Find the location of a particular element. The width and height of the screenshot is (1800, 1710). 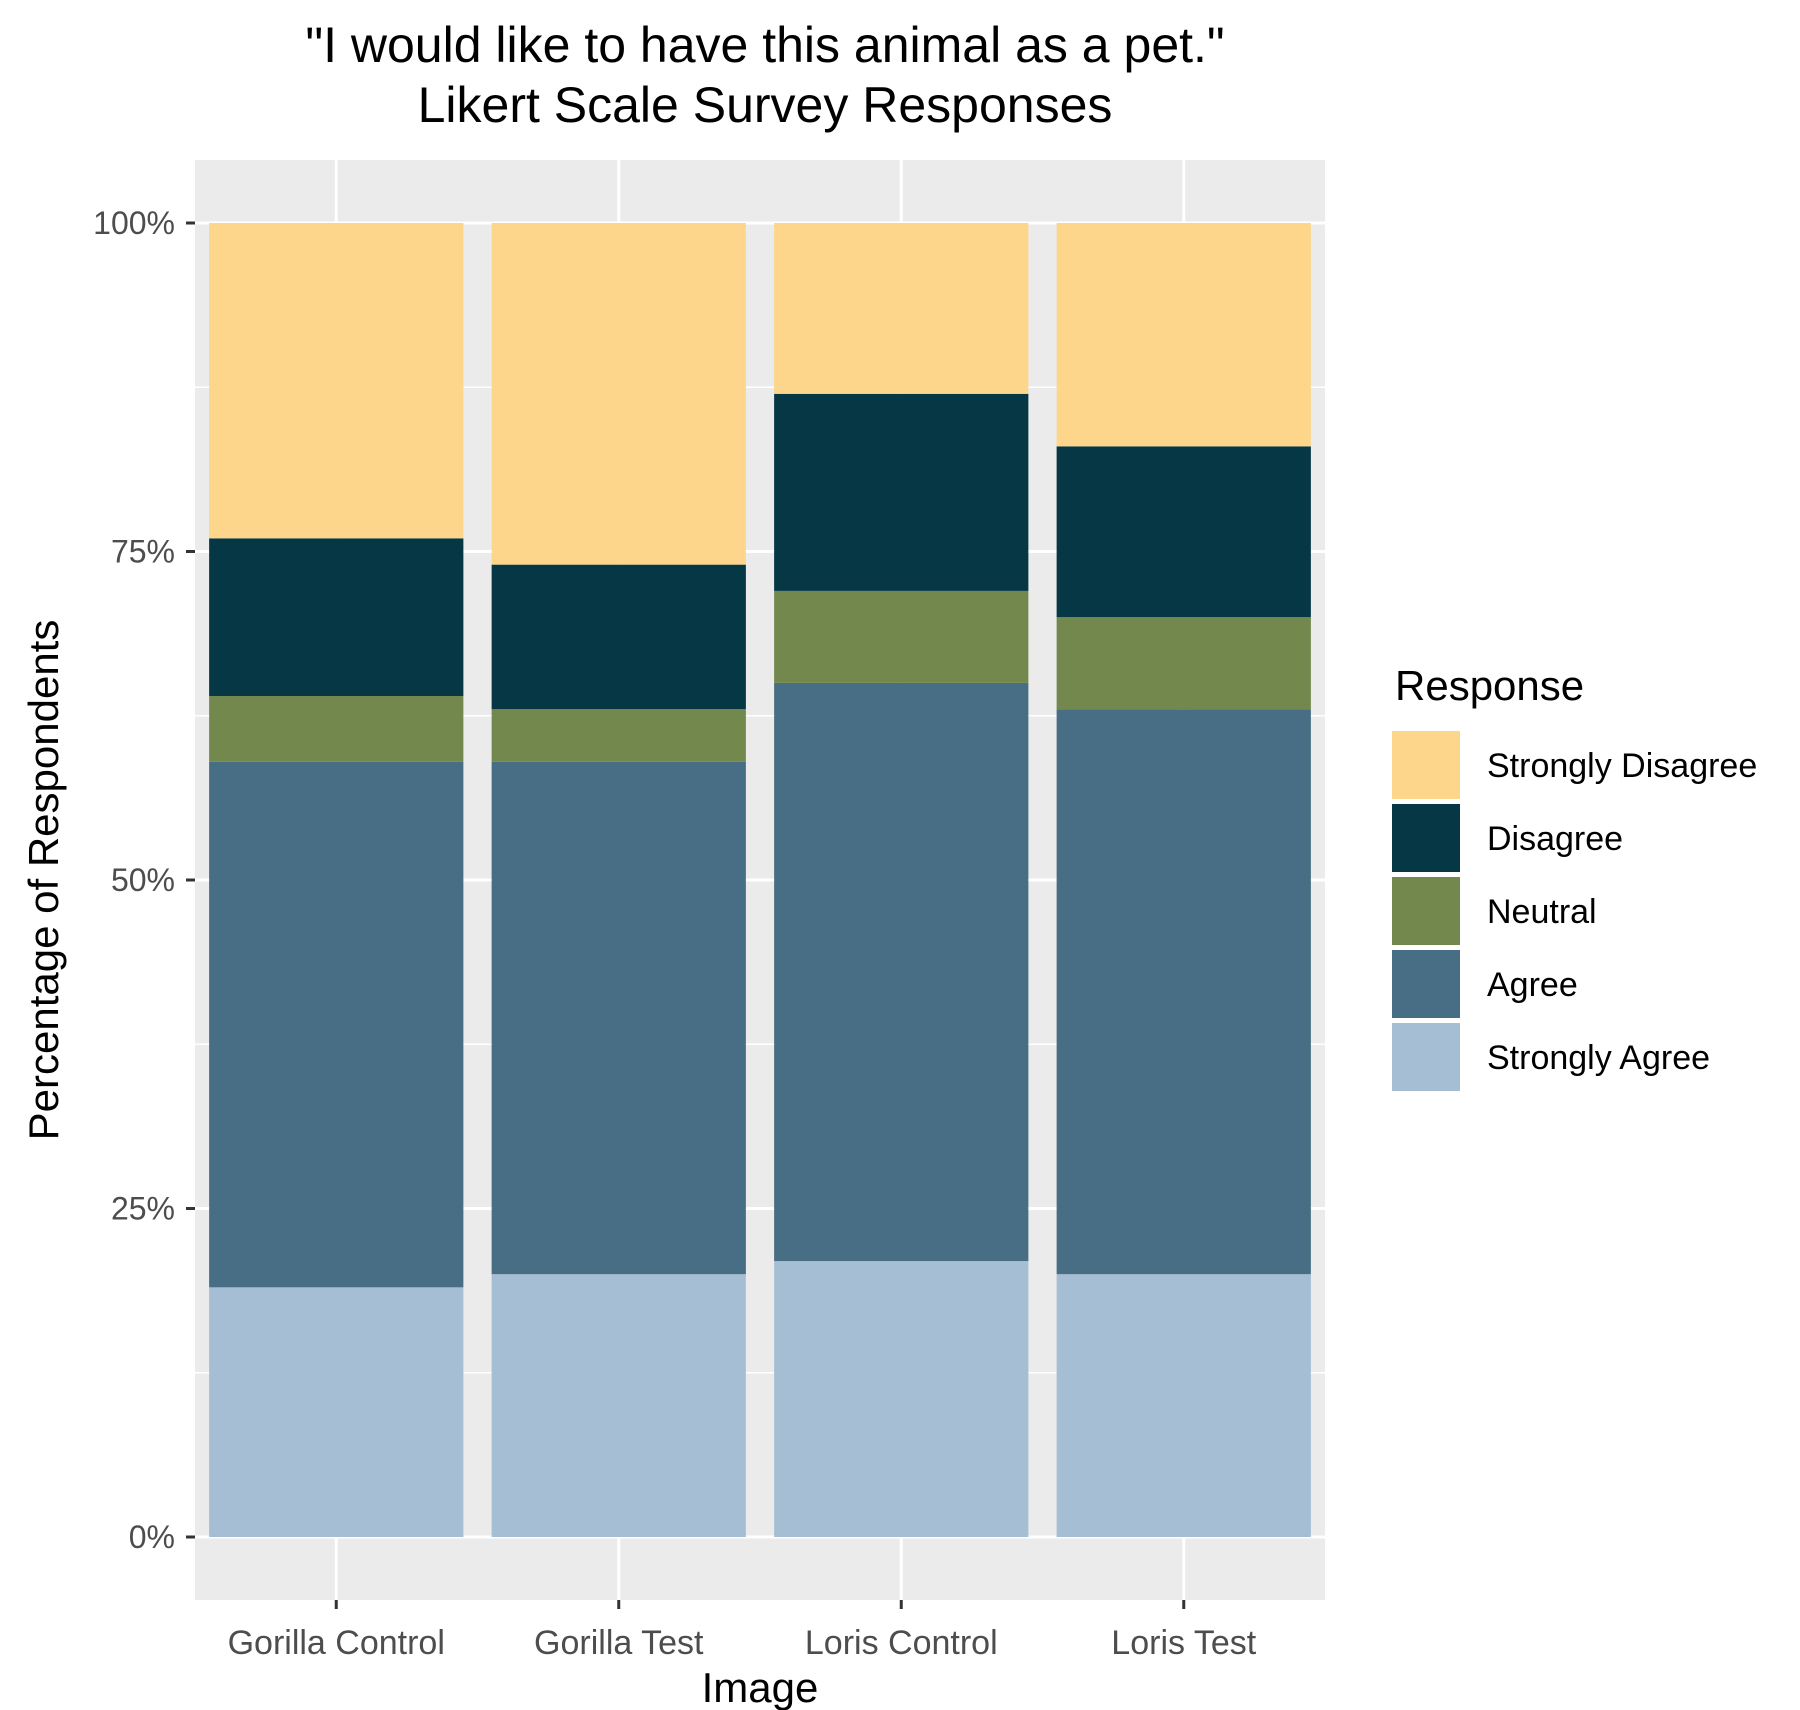

bar-disagree-loris-control is located at coordinates (901, 492).